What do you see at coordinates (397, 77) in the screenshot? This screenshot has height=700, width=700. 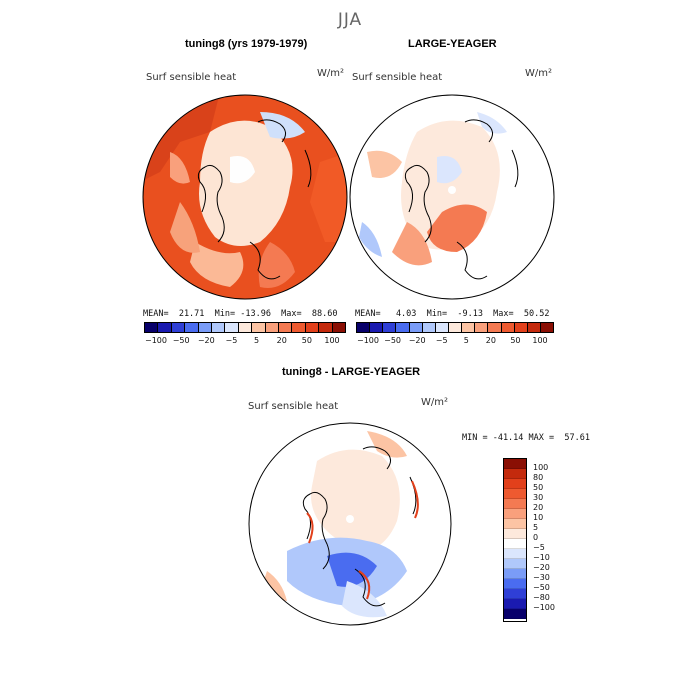 I see `right-field-label: Surf sensible heat` at bounding box center [397, 77].